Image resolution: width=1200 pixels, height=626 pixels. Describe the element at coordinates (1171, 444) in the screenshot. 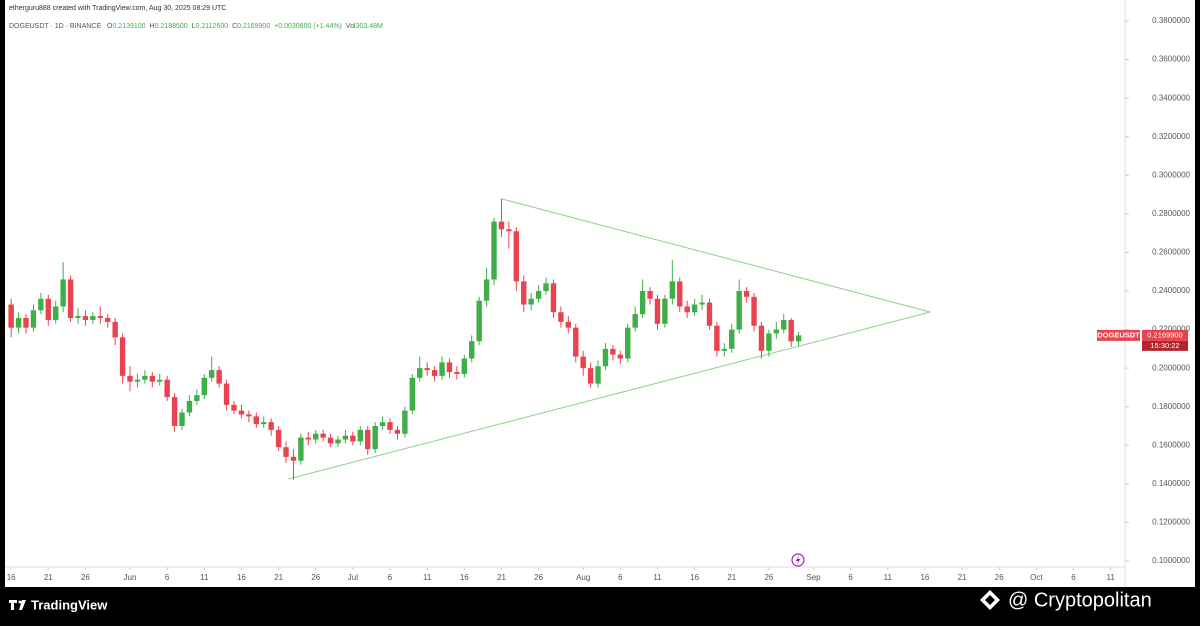

I see `y-tick-label: 0.1600000` at that location.